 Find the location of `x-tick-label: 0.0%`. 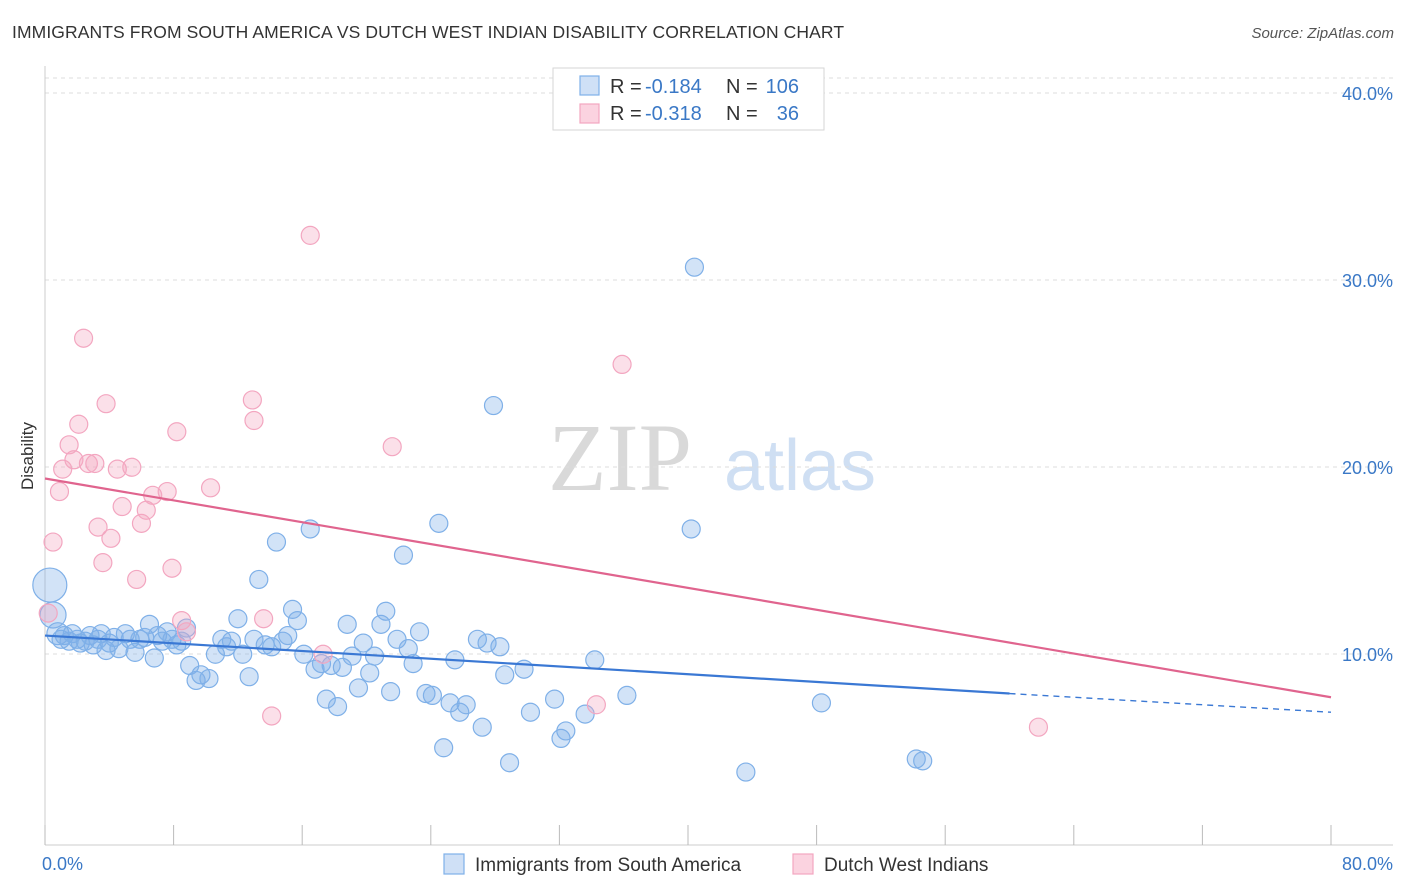

x-tick-label: 0.0% is located at coordinates (62, 864).